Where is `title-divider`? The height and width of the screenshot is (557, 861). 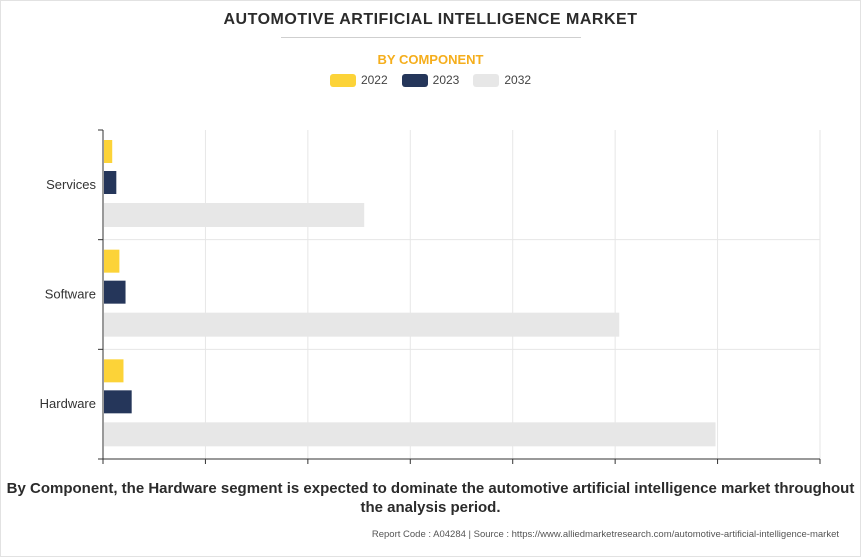
title-divider is located at coordinates (431, 37).